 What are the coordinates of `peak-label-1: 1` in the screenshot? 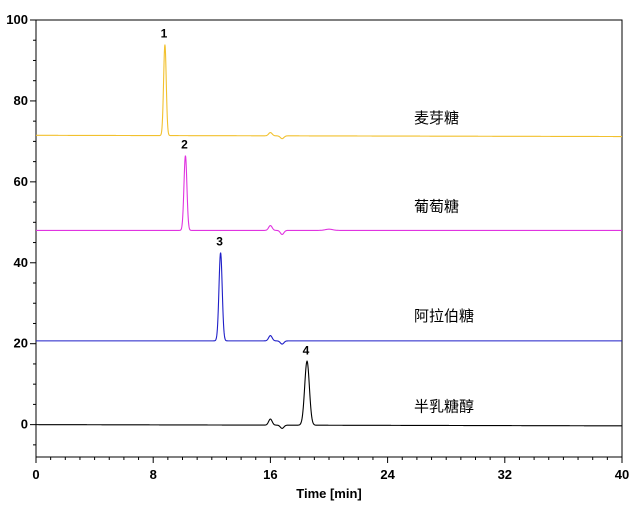 It's located at (164, 34).